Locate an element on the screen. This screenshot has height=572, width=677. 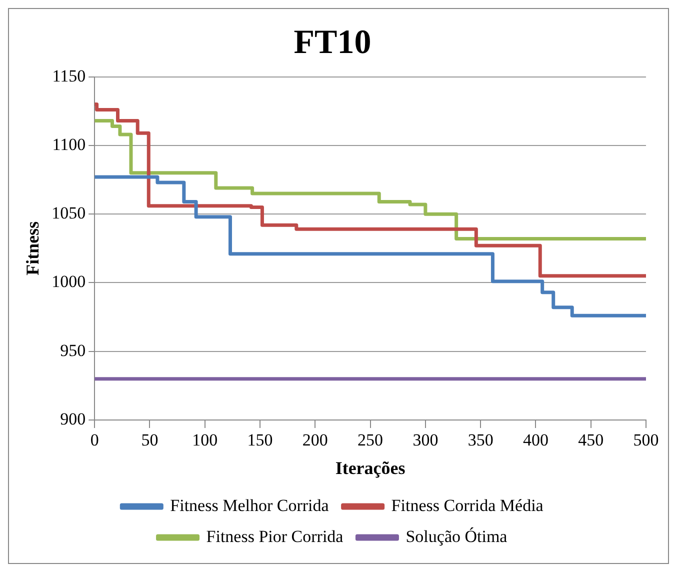
chart-title: FT10 is located at coordinates (333, 43).